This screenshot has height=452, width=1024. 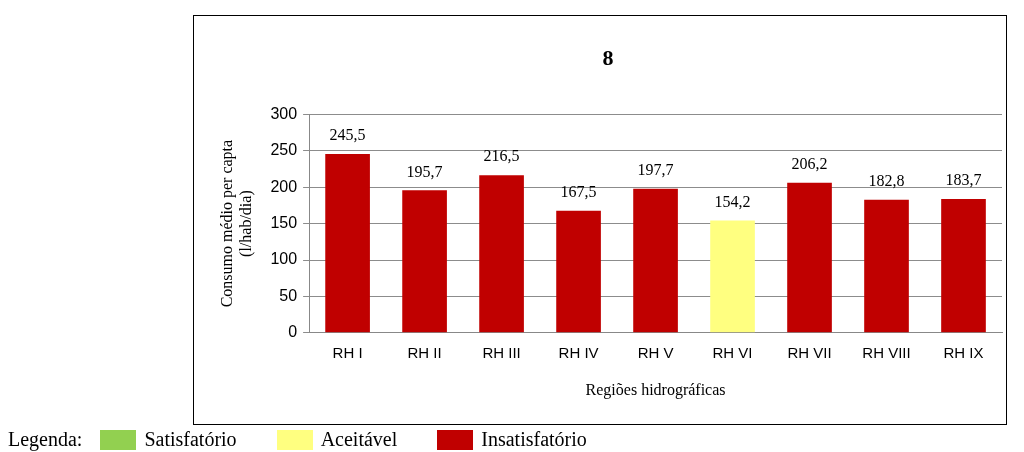 I want to click on legend-title: Legenda:, so click(x=45, y=439).